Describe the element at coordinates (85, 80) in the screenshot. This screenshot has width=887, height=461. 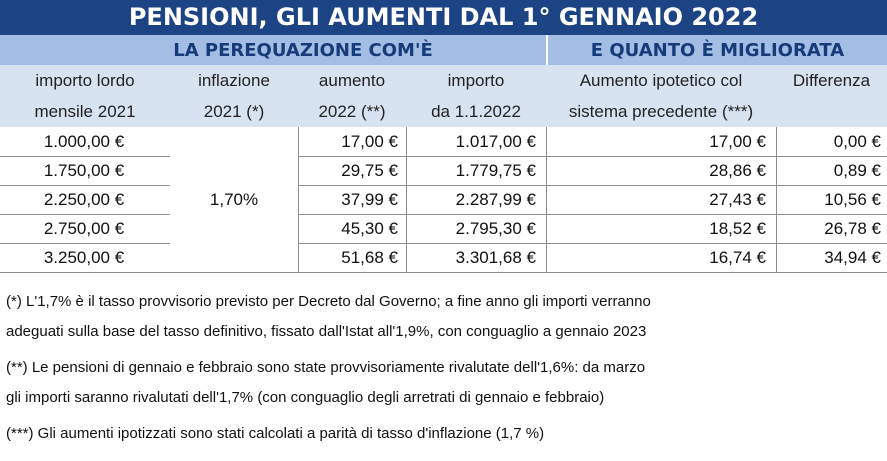
I see `header-line: importo lordo` at that location.